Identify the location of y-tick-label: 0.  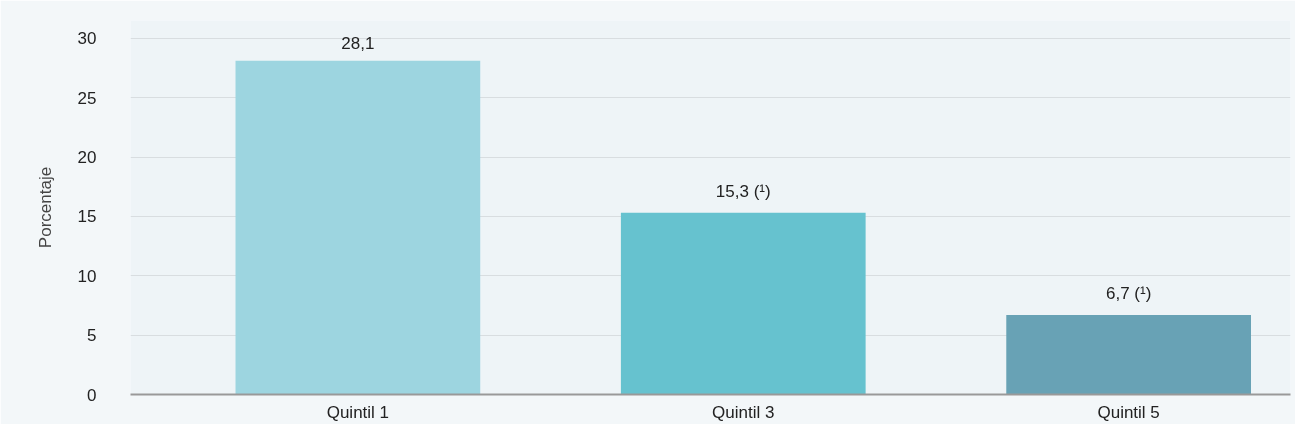
(92, 395).